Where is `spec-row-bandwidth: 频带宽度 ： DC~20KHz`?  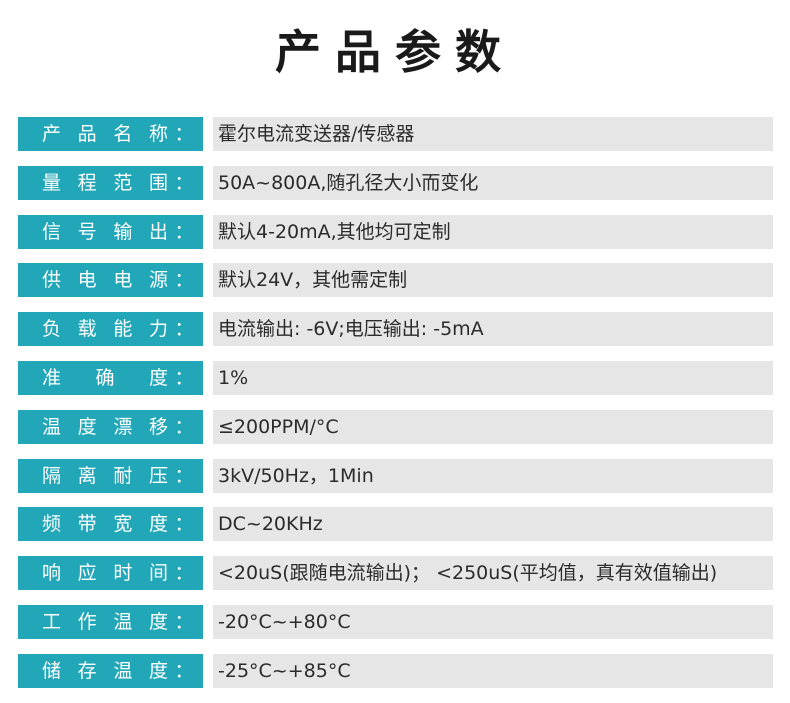
spec-row-bandwidth: 频带宽度 ： DC~20KHz is located at coordinates (395, 524).